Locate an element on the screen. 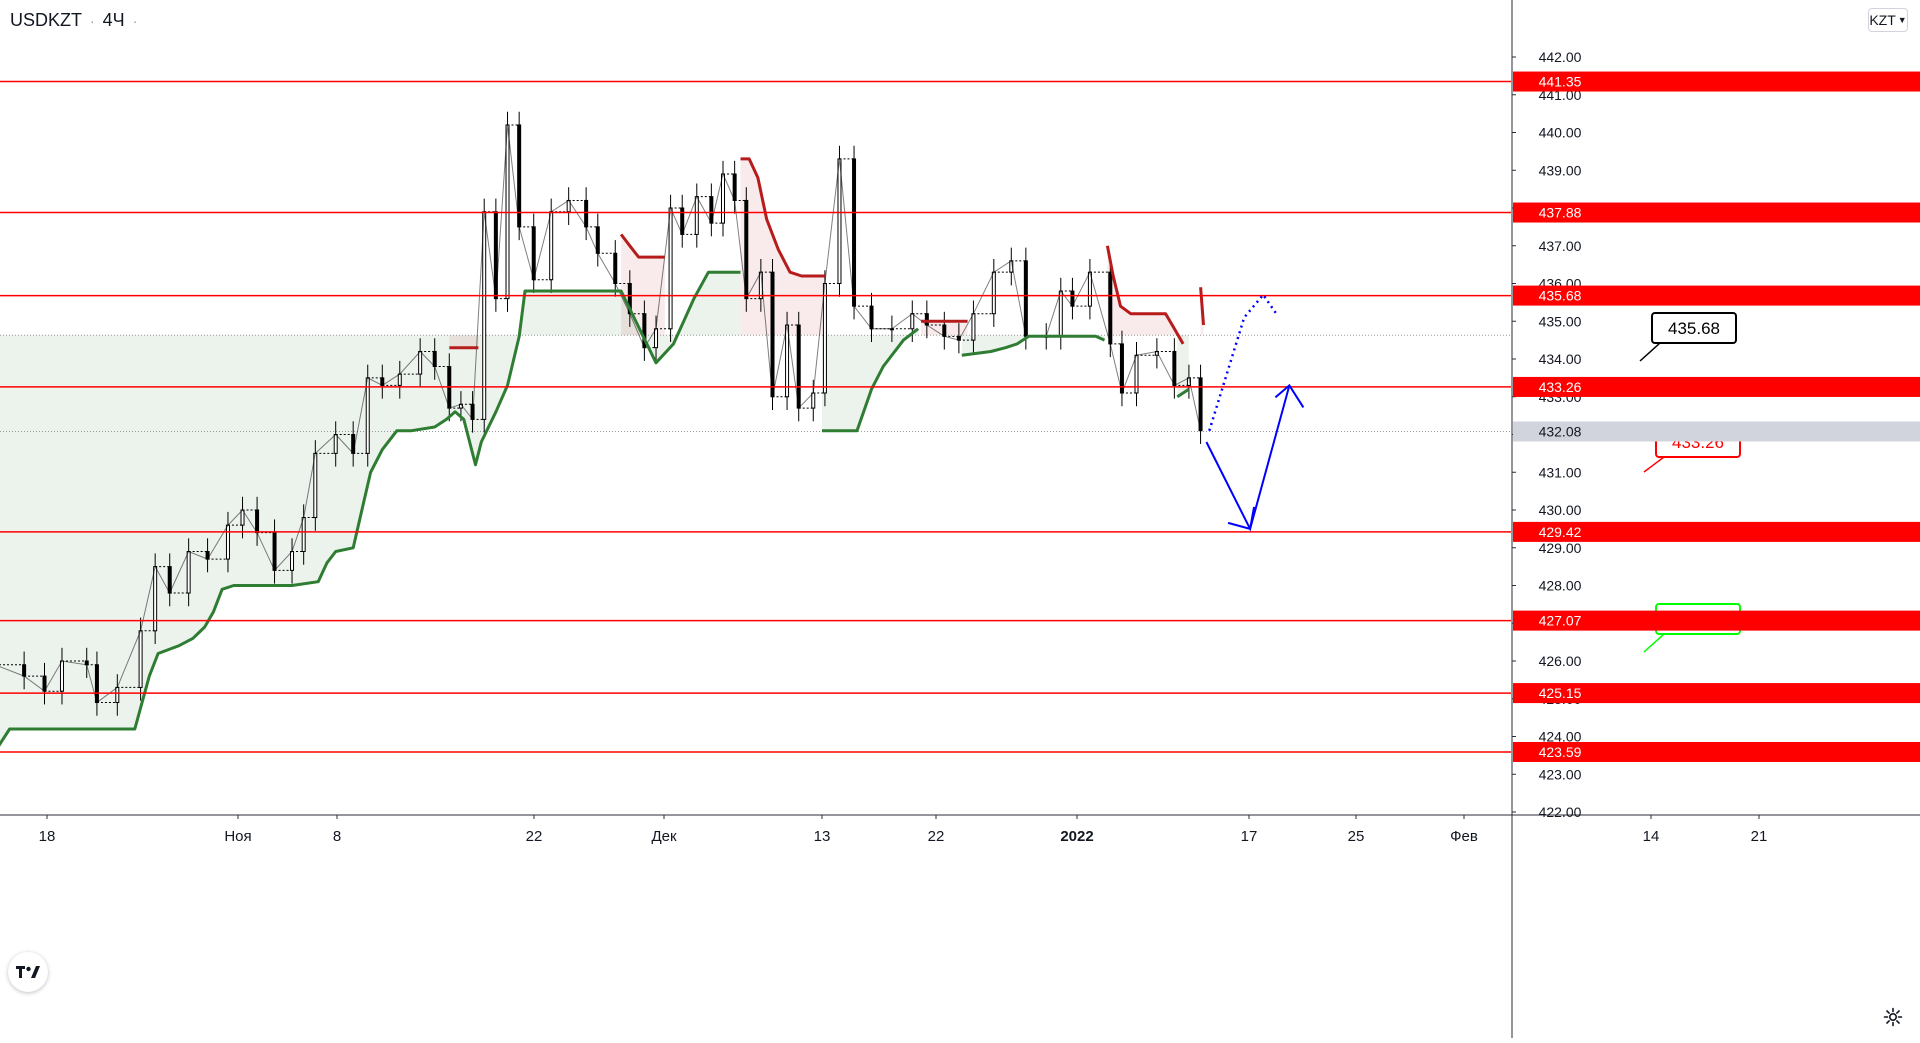  level-axis-label: 427.07 is located at coordinates (1560, 621).